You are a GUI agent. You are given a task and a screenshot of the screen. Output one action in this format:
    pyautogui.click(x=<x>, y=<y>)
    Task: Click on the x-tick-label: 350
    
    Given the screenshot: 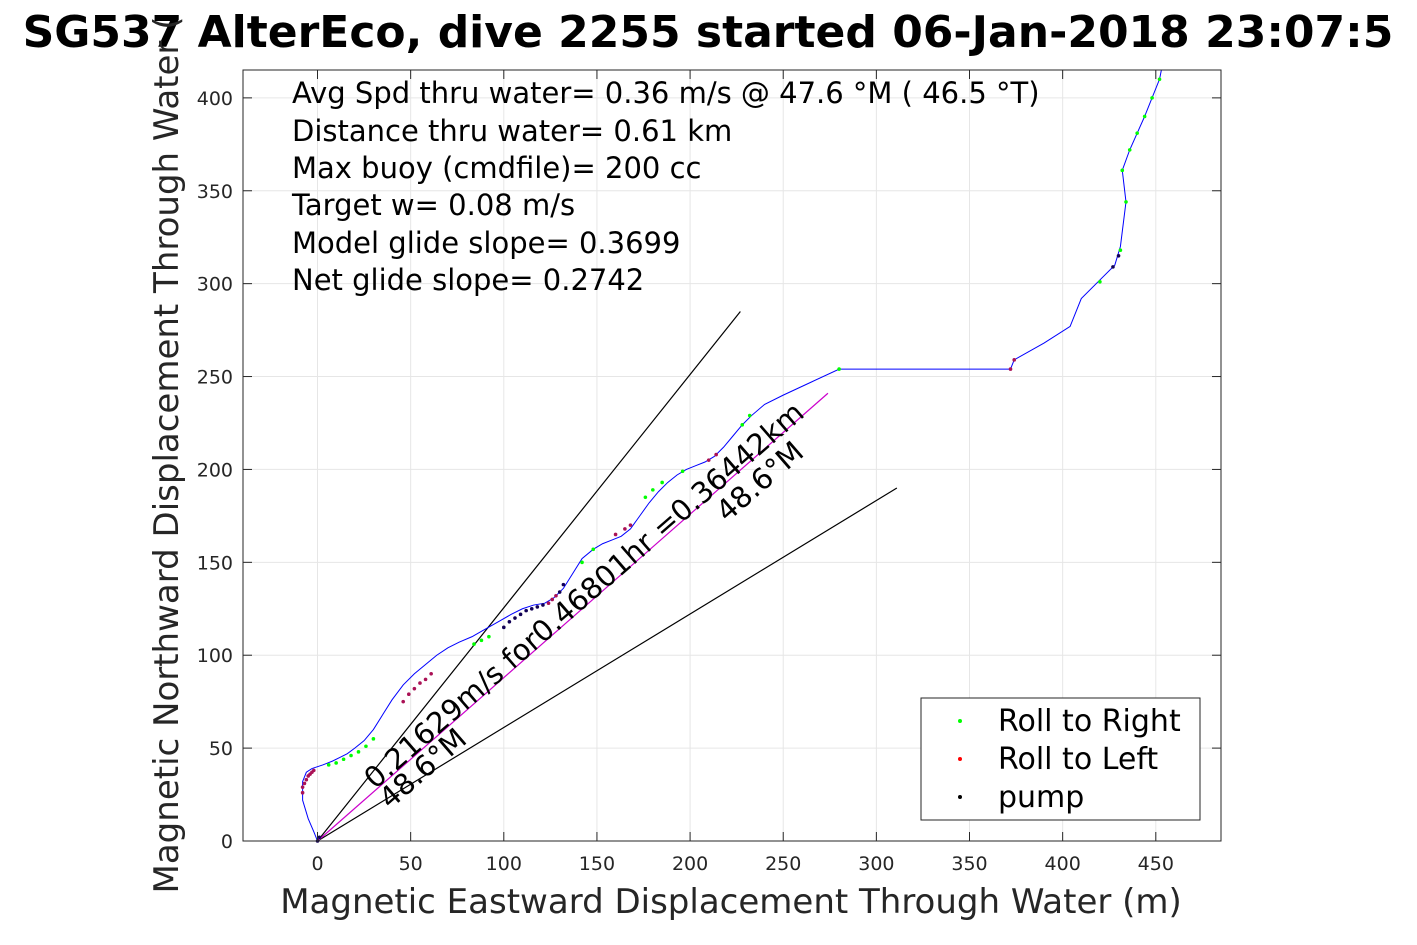 What is the action you would take?
    pyautogui.click(x=969, y=864)
    